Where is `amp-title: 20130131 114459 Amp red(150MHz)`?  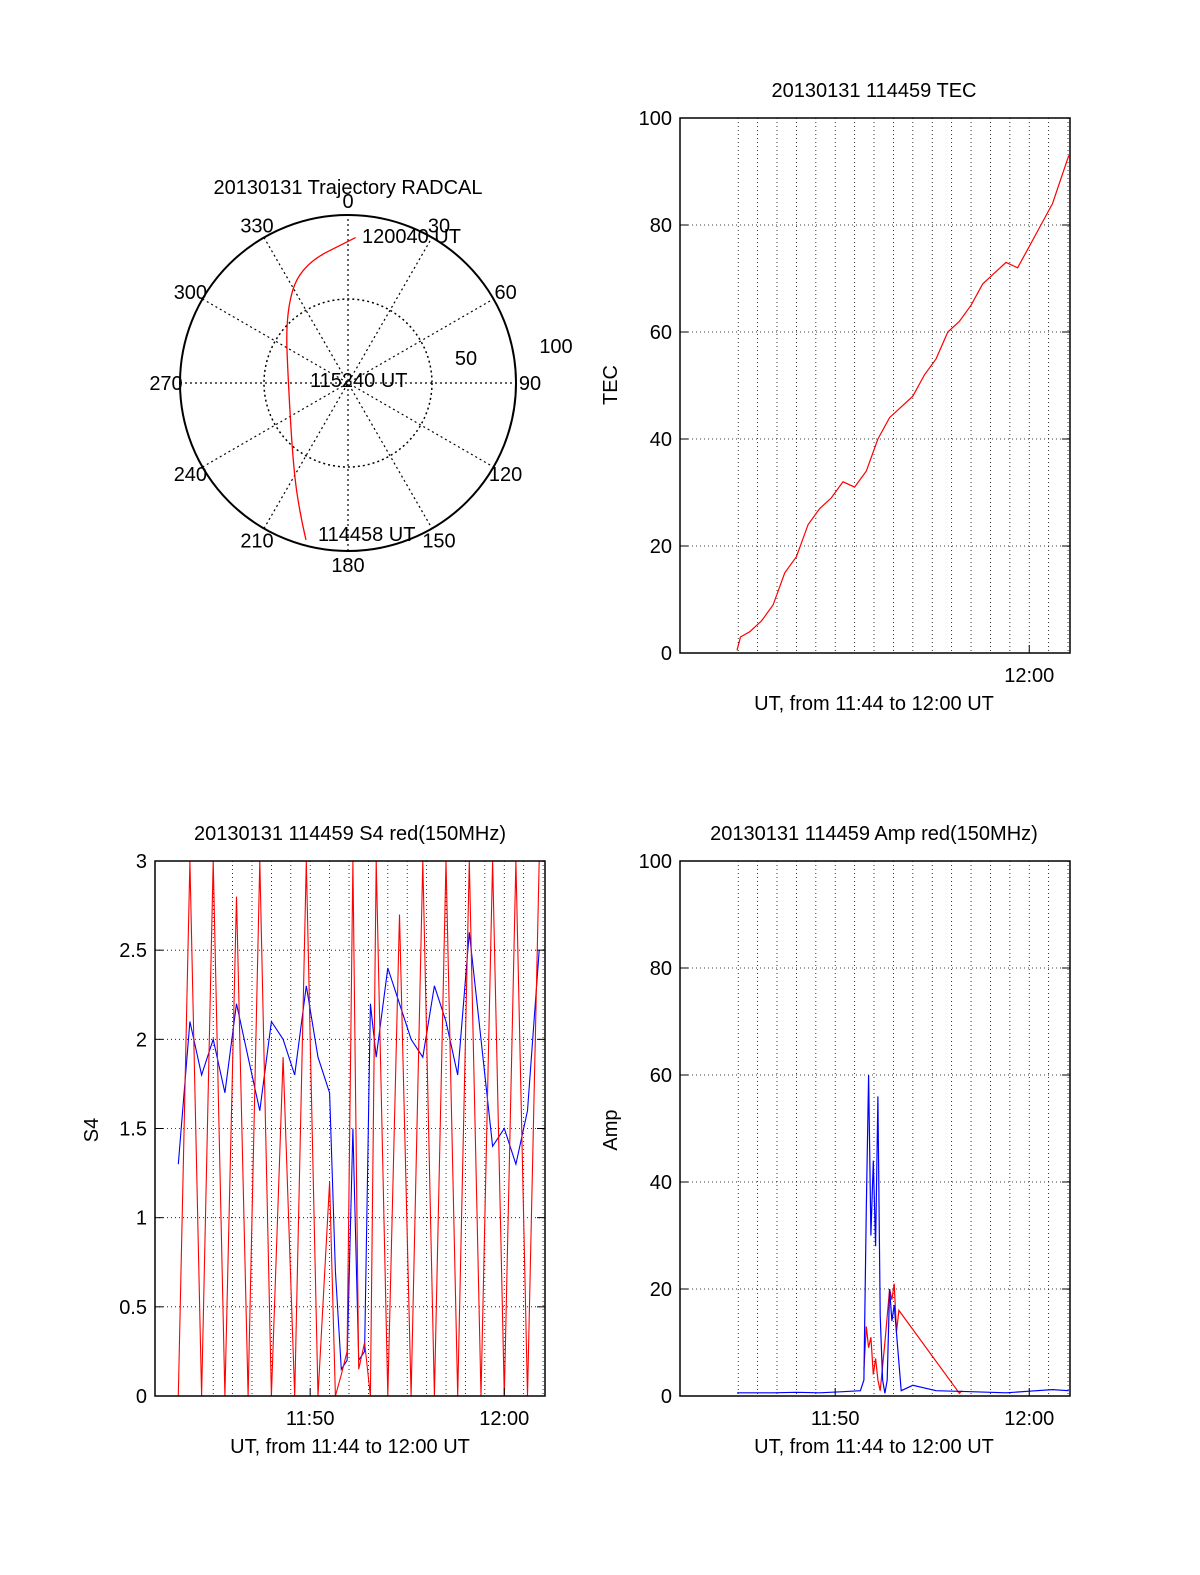 amp-title: 20130131 114459 Amp red(150MHz) is located at coordinates (874, 834).